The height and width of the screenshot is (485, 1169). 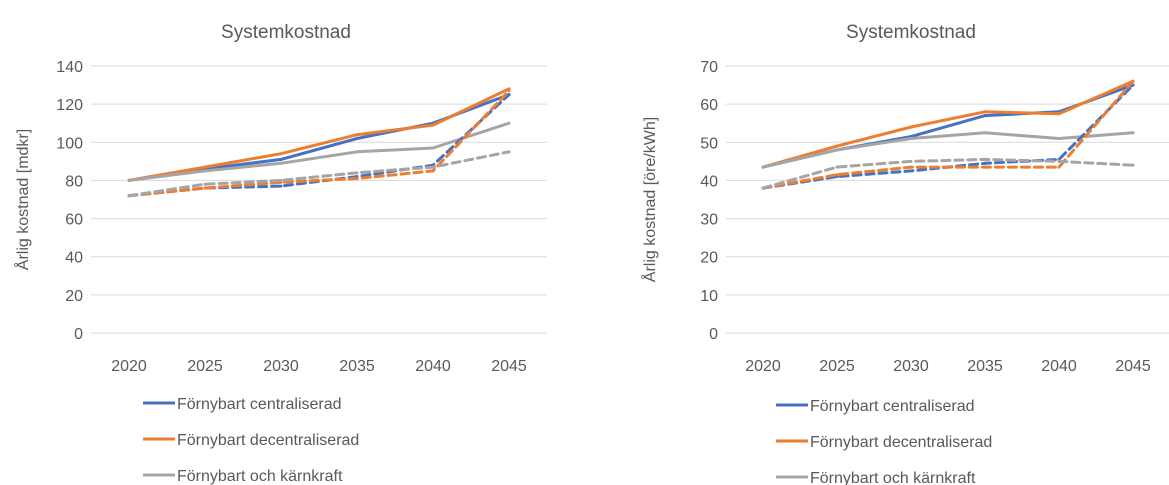 I want to click on y-tick-label-100: 100, so click(x=69, y=143).